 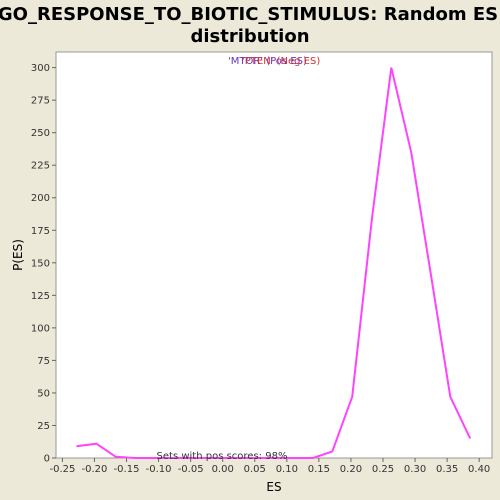 I want to click on x-tick-label: -0.20, so click(x=95, y=469).